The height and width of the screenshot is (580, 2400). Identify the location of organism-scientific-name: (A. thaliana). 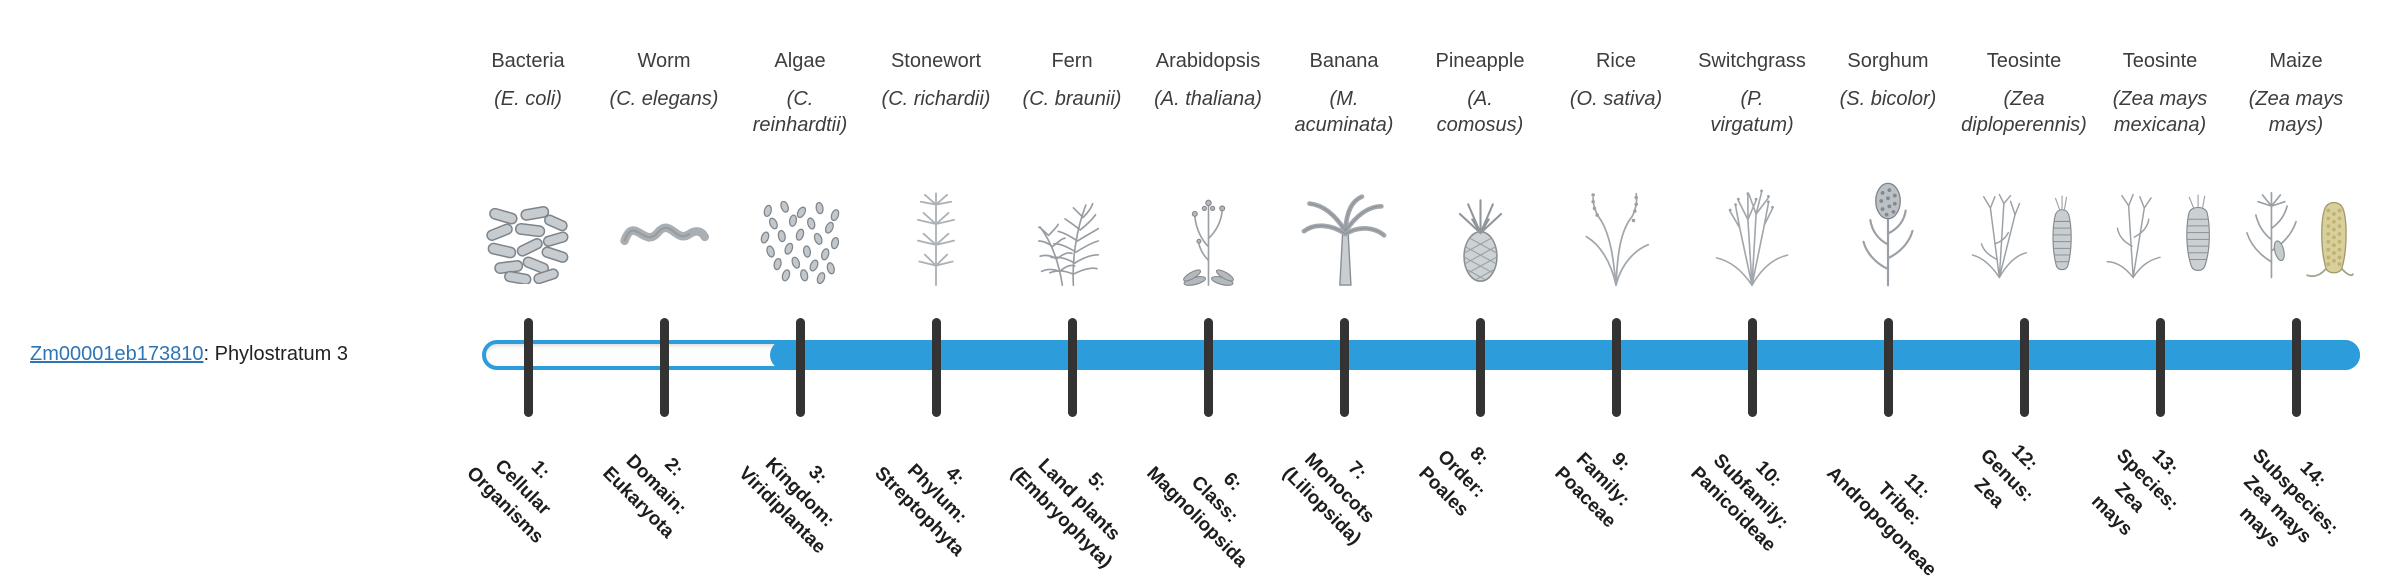
(1208, 112).